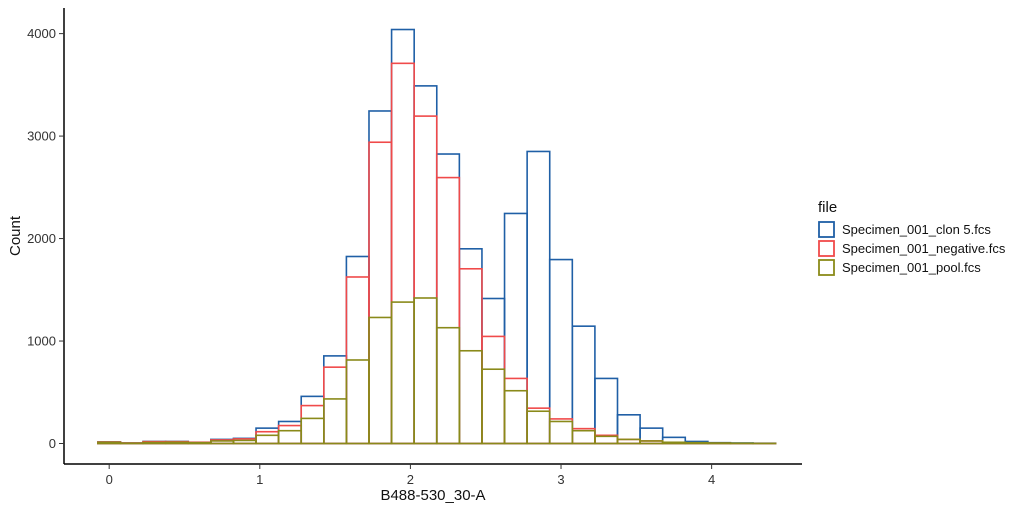 The height and width of the screenshot is (512, 1024). I want to click on x-tick-label-4: 4, so click(711, 479).